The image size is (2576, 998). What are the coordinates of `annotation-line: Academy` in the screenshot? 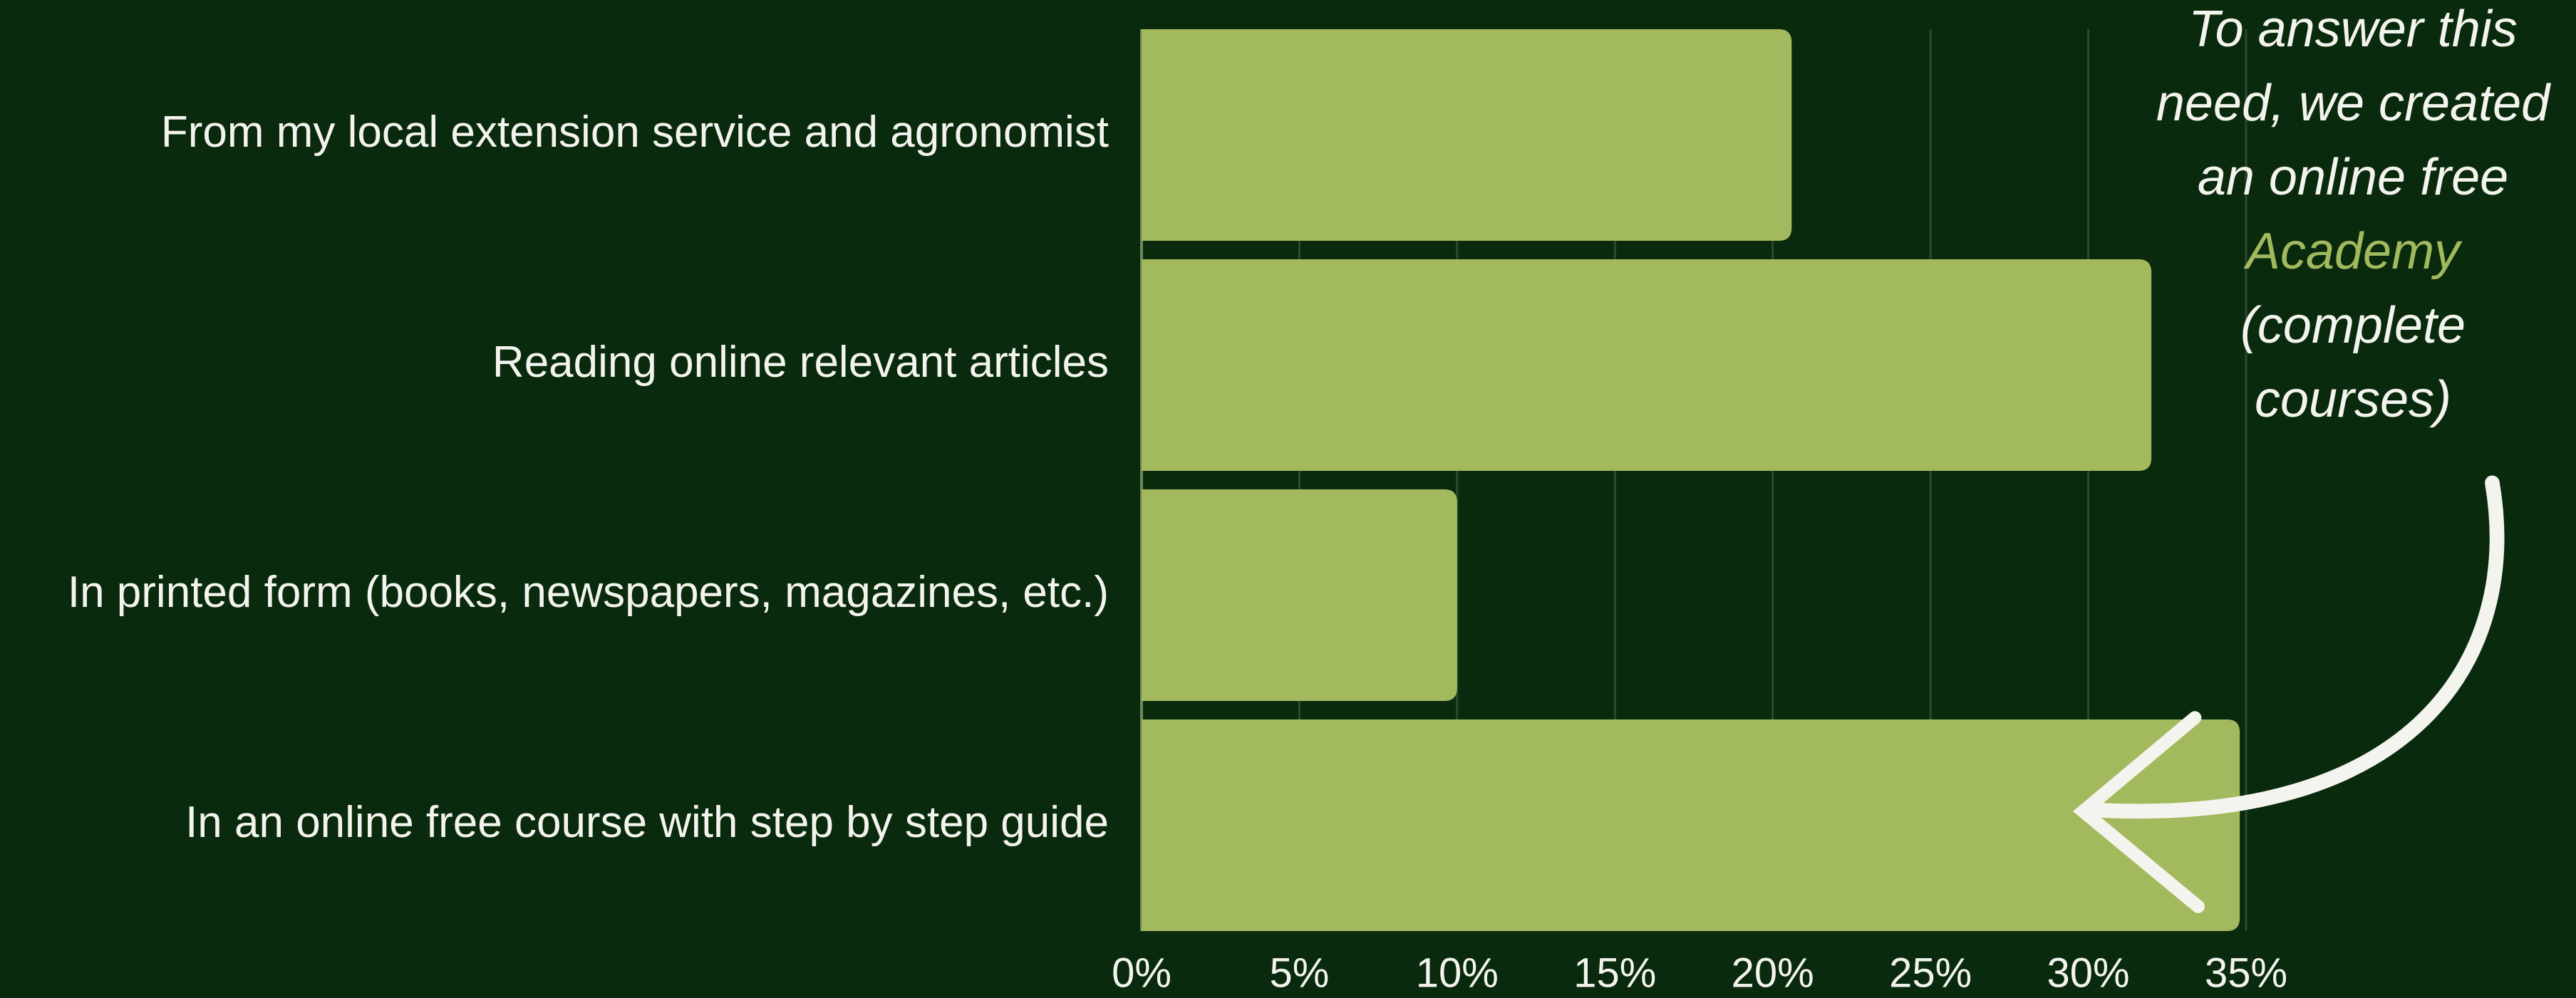 It's located at (2353, 251).